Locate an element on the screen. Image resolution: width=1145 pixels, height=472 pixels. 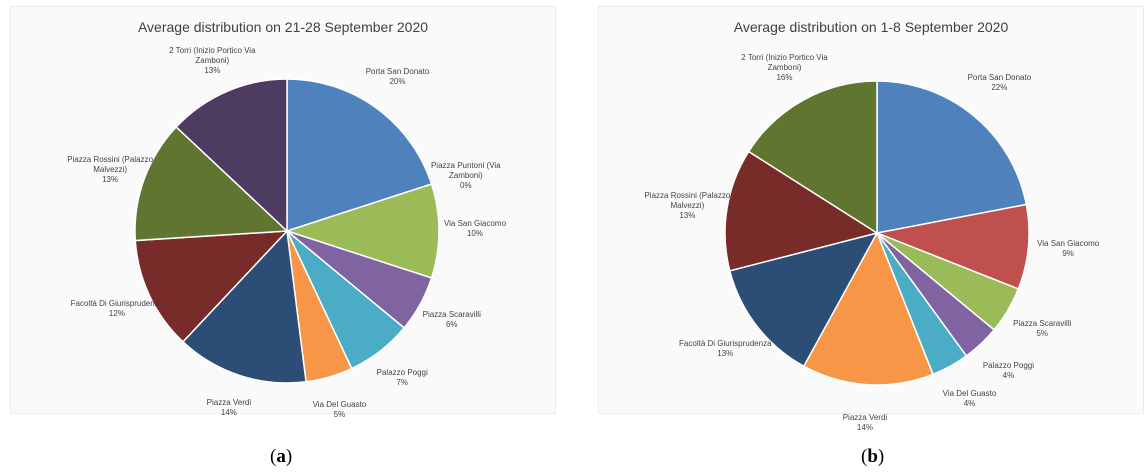
slice-label-porta-san-donato: Porta San Donato 20% is located at coordinates (398, 77).